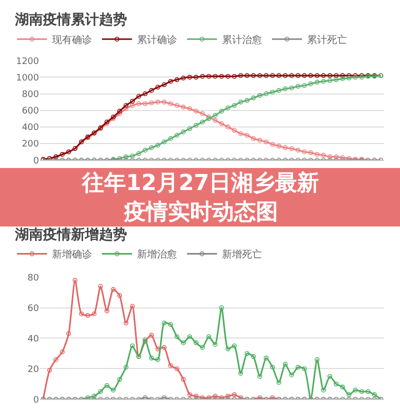 This screenshot has width=400, height=415. Describe the element at coordinates (34, 369) in the screenshot. I see `y-tick-label: 20` at that location.